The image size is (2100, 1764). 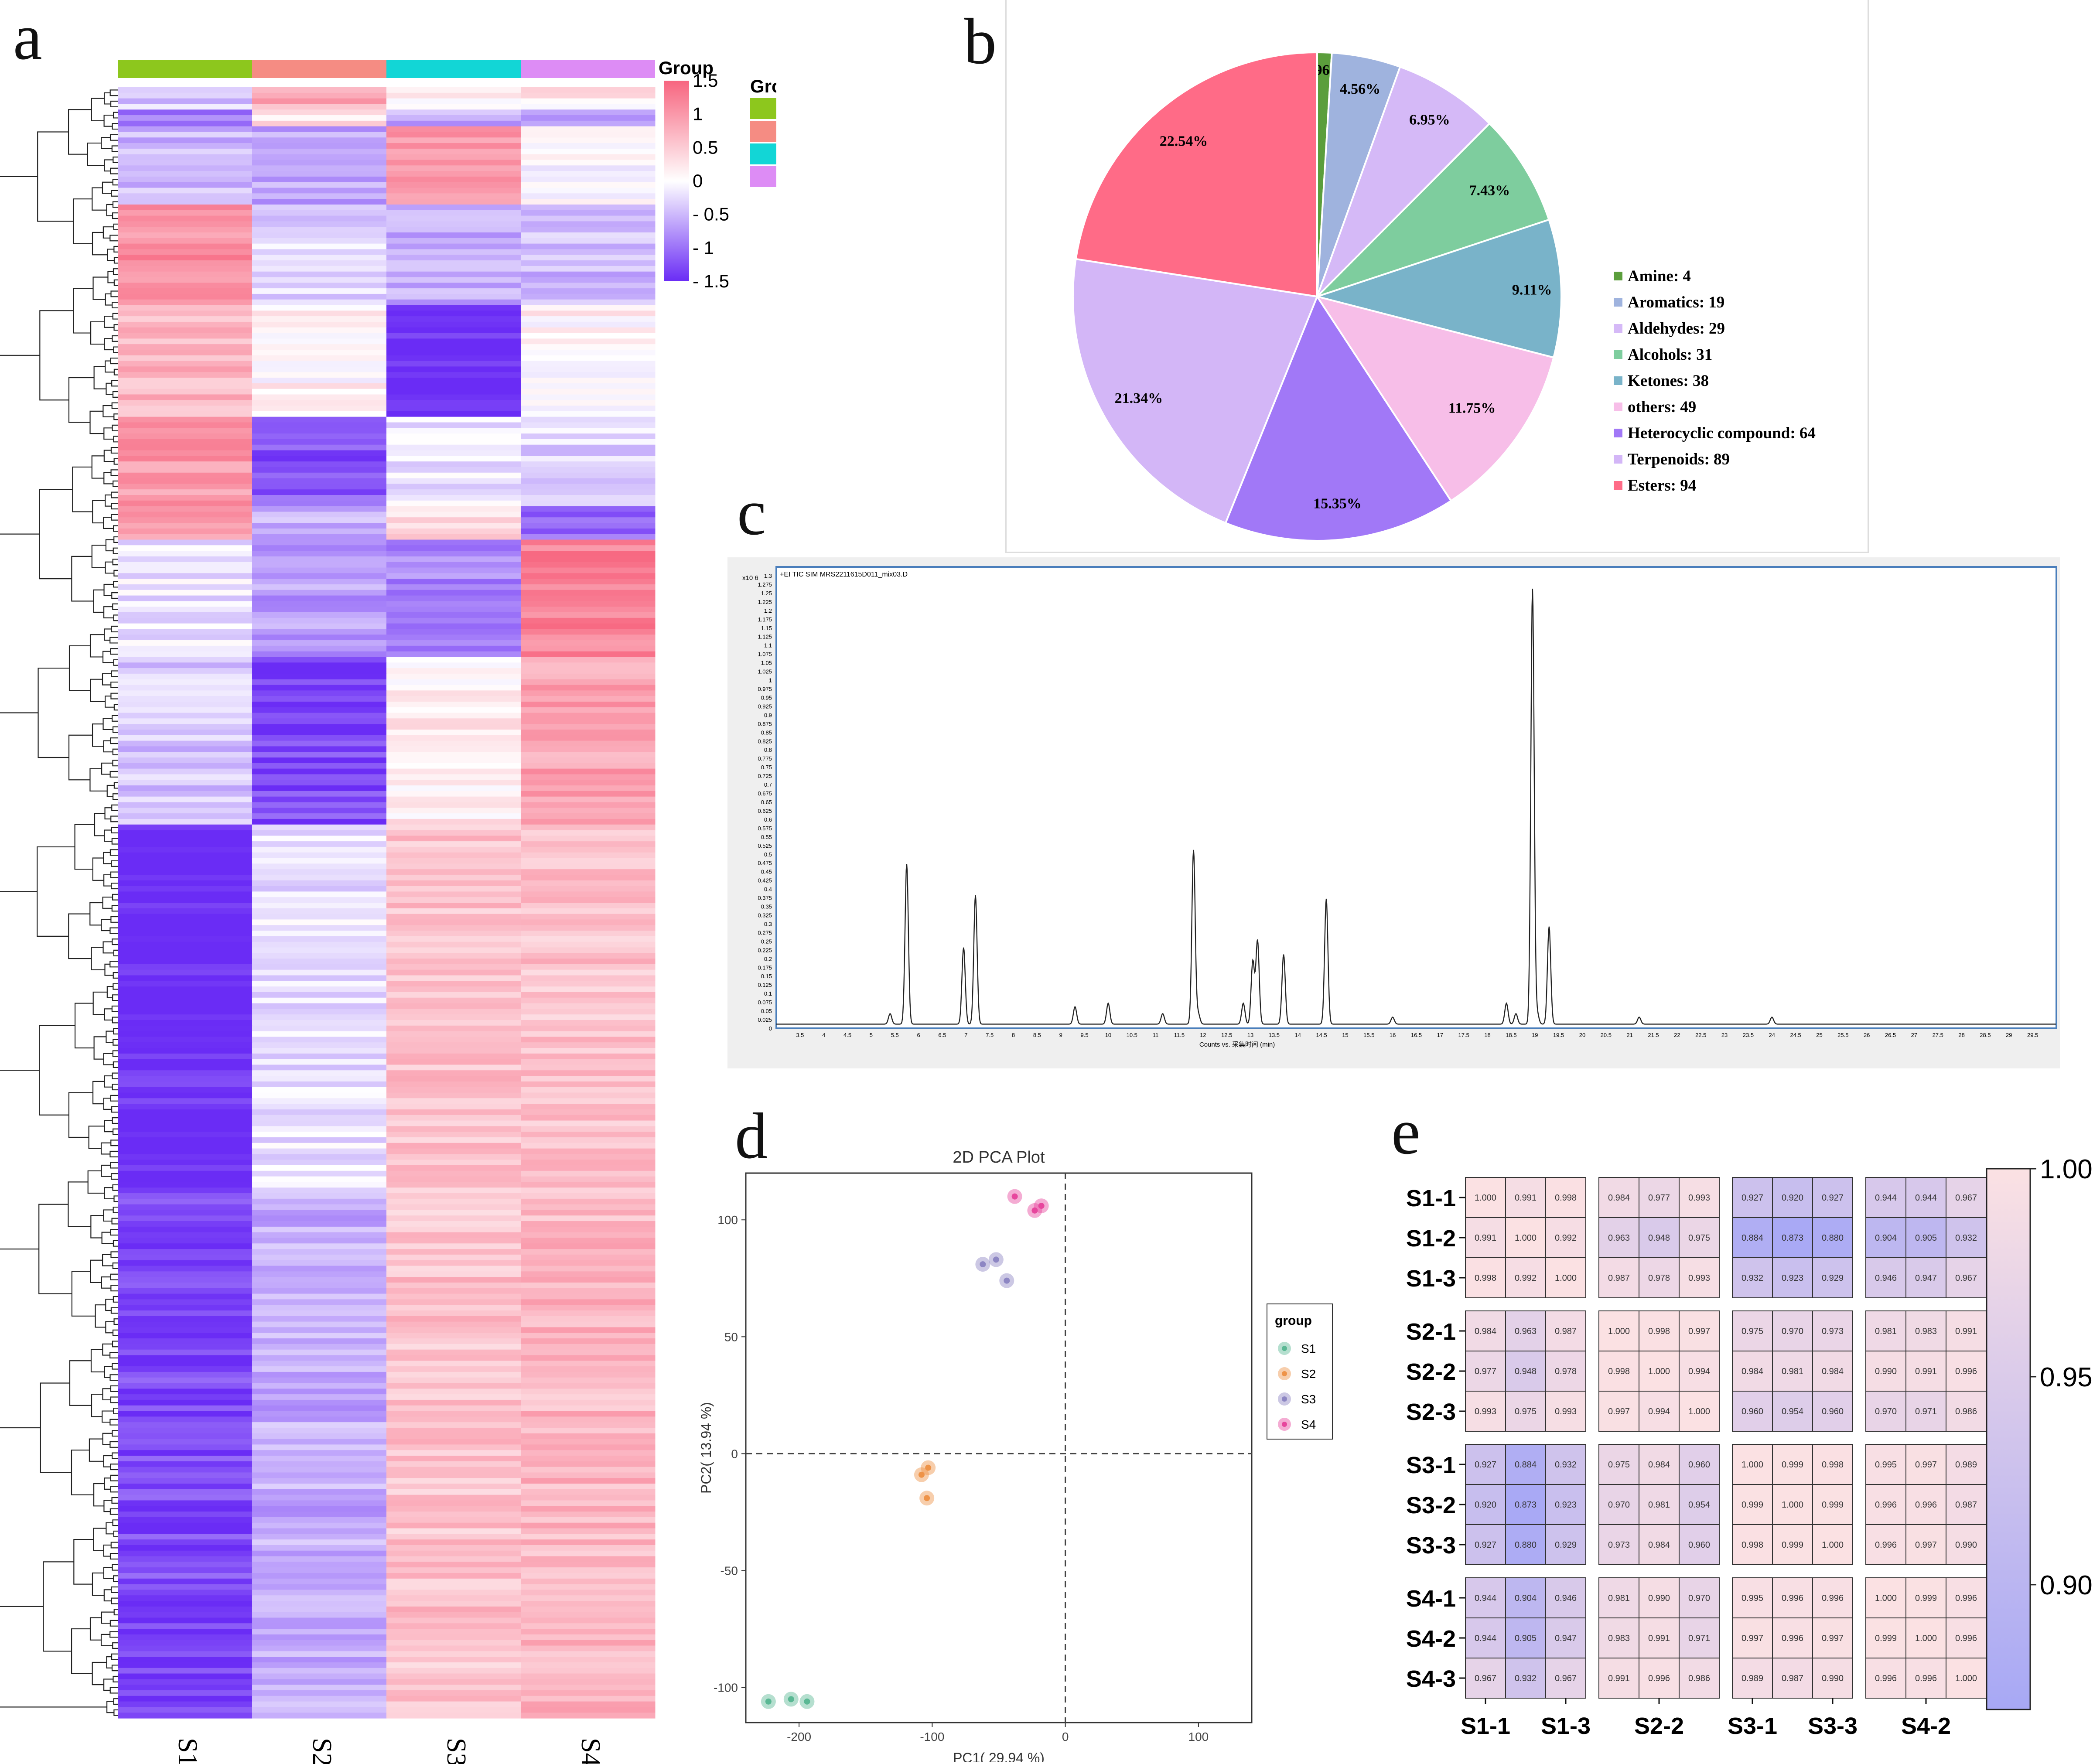 I want to click on col-label: S2-2, so click(x=1659, y=1726).